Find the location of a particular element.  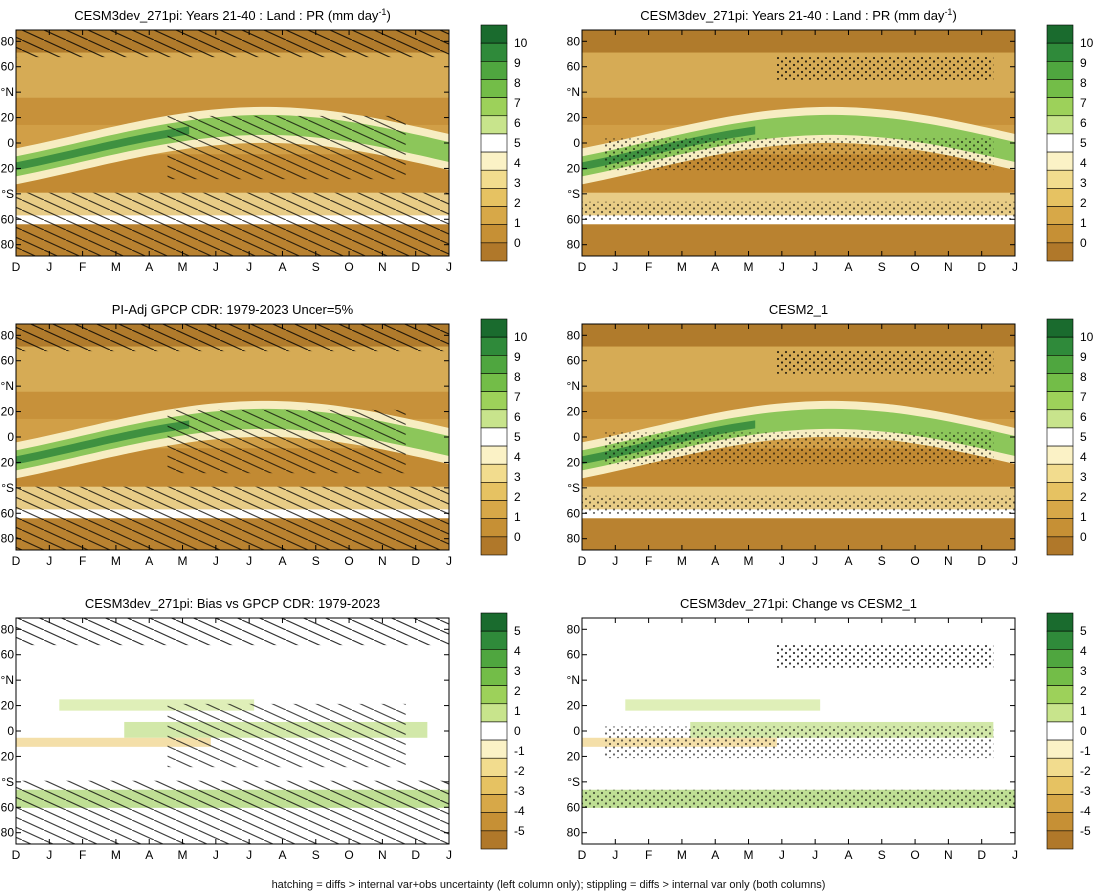

x-tick-label: S is located at coordinates (882, 267).